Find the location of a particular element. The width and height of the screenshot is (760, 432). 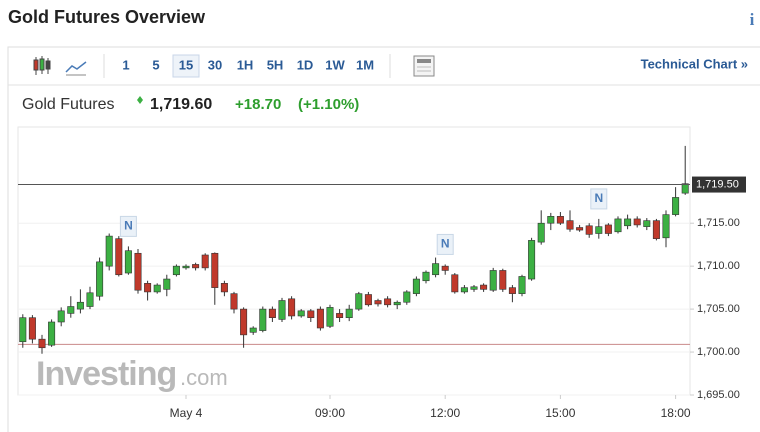

x-tick-label: 15:00 is located at coordinates (560, 413).